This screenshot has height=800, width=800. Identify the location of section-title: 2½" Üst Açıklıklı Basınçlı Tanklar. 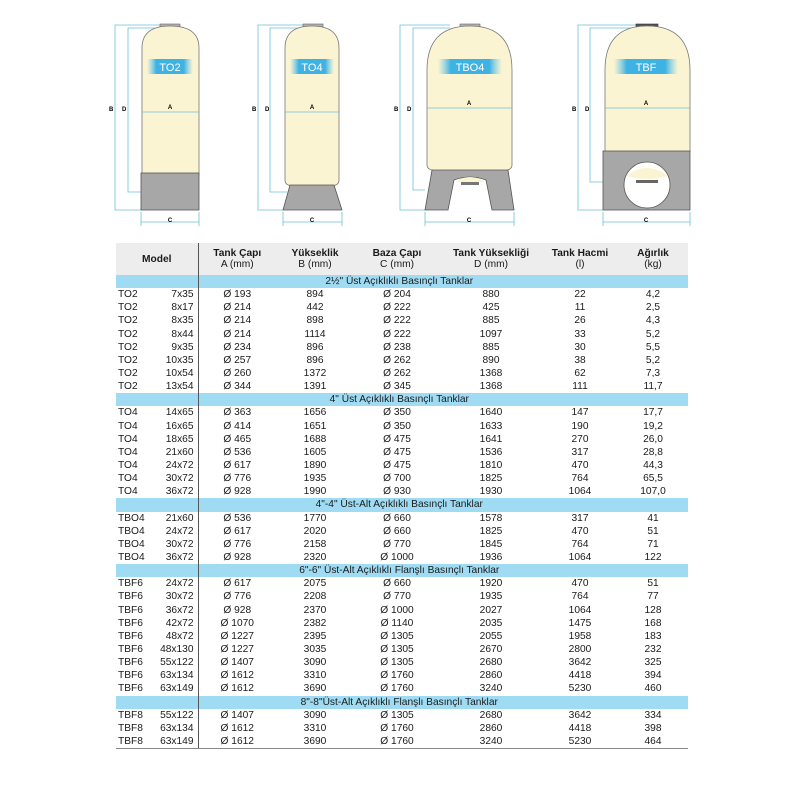
(443, 282).